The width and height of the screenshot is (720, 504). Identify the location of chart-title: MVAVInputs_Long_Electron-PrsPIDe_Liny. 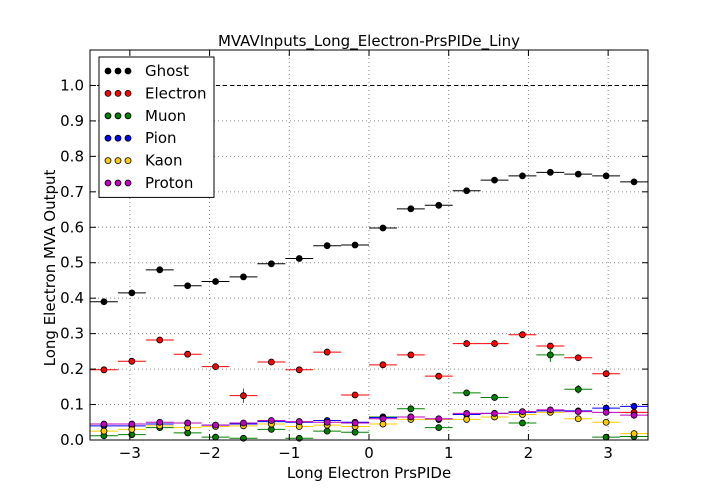
(369, 41).